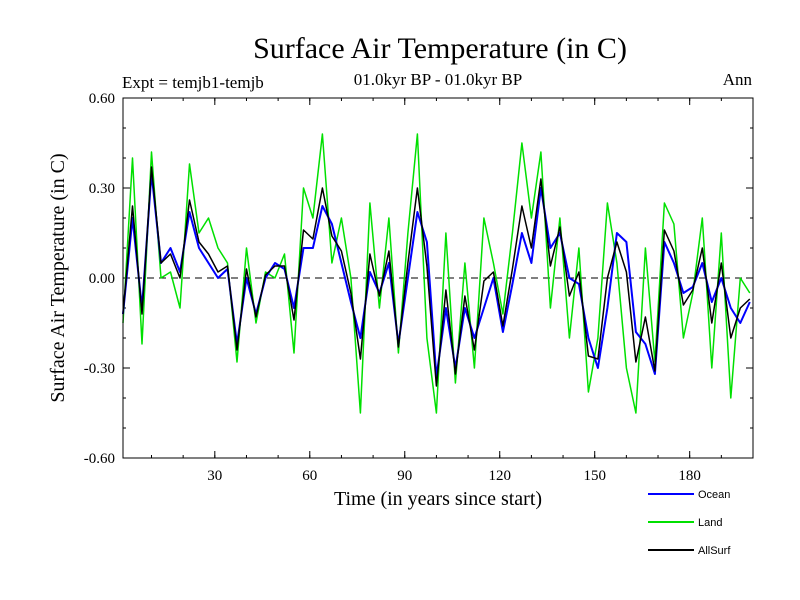 Image resolution: width=800 pixels, height=600 pixels. What do you see at coordinates (99, 369) in the screenshot?
I see `y-tick-label: -0.30` at bounding box center [99, 369].